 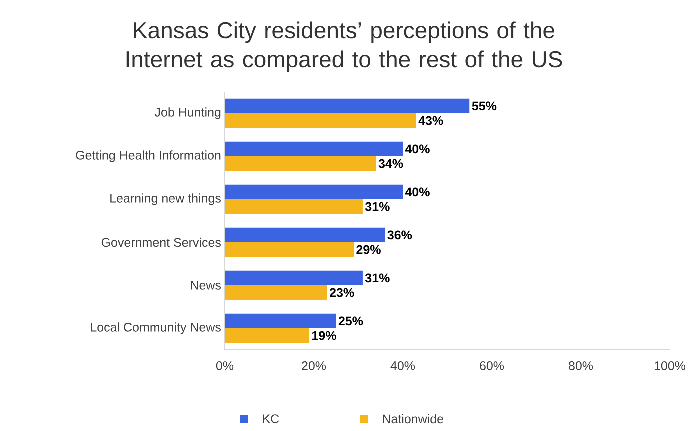 What do you see at coordinates (314, 366) in the screenshot?
I see `x-tick-label: 20%` at bounding box center [314, 366].